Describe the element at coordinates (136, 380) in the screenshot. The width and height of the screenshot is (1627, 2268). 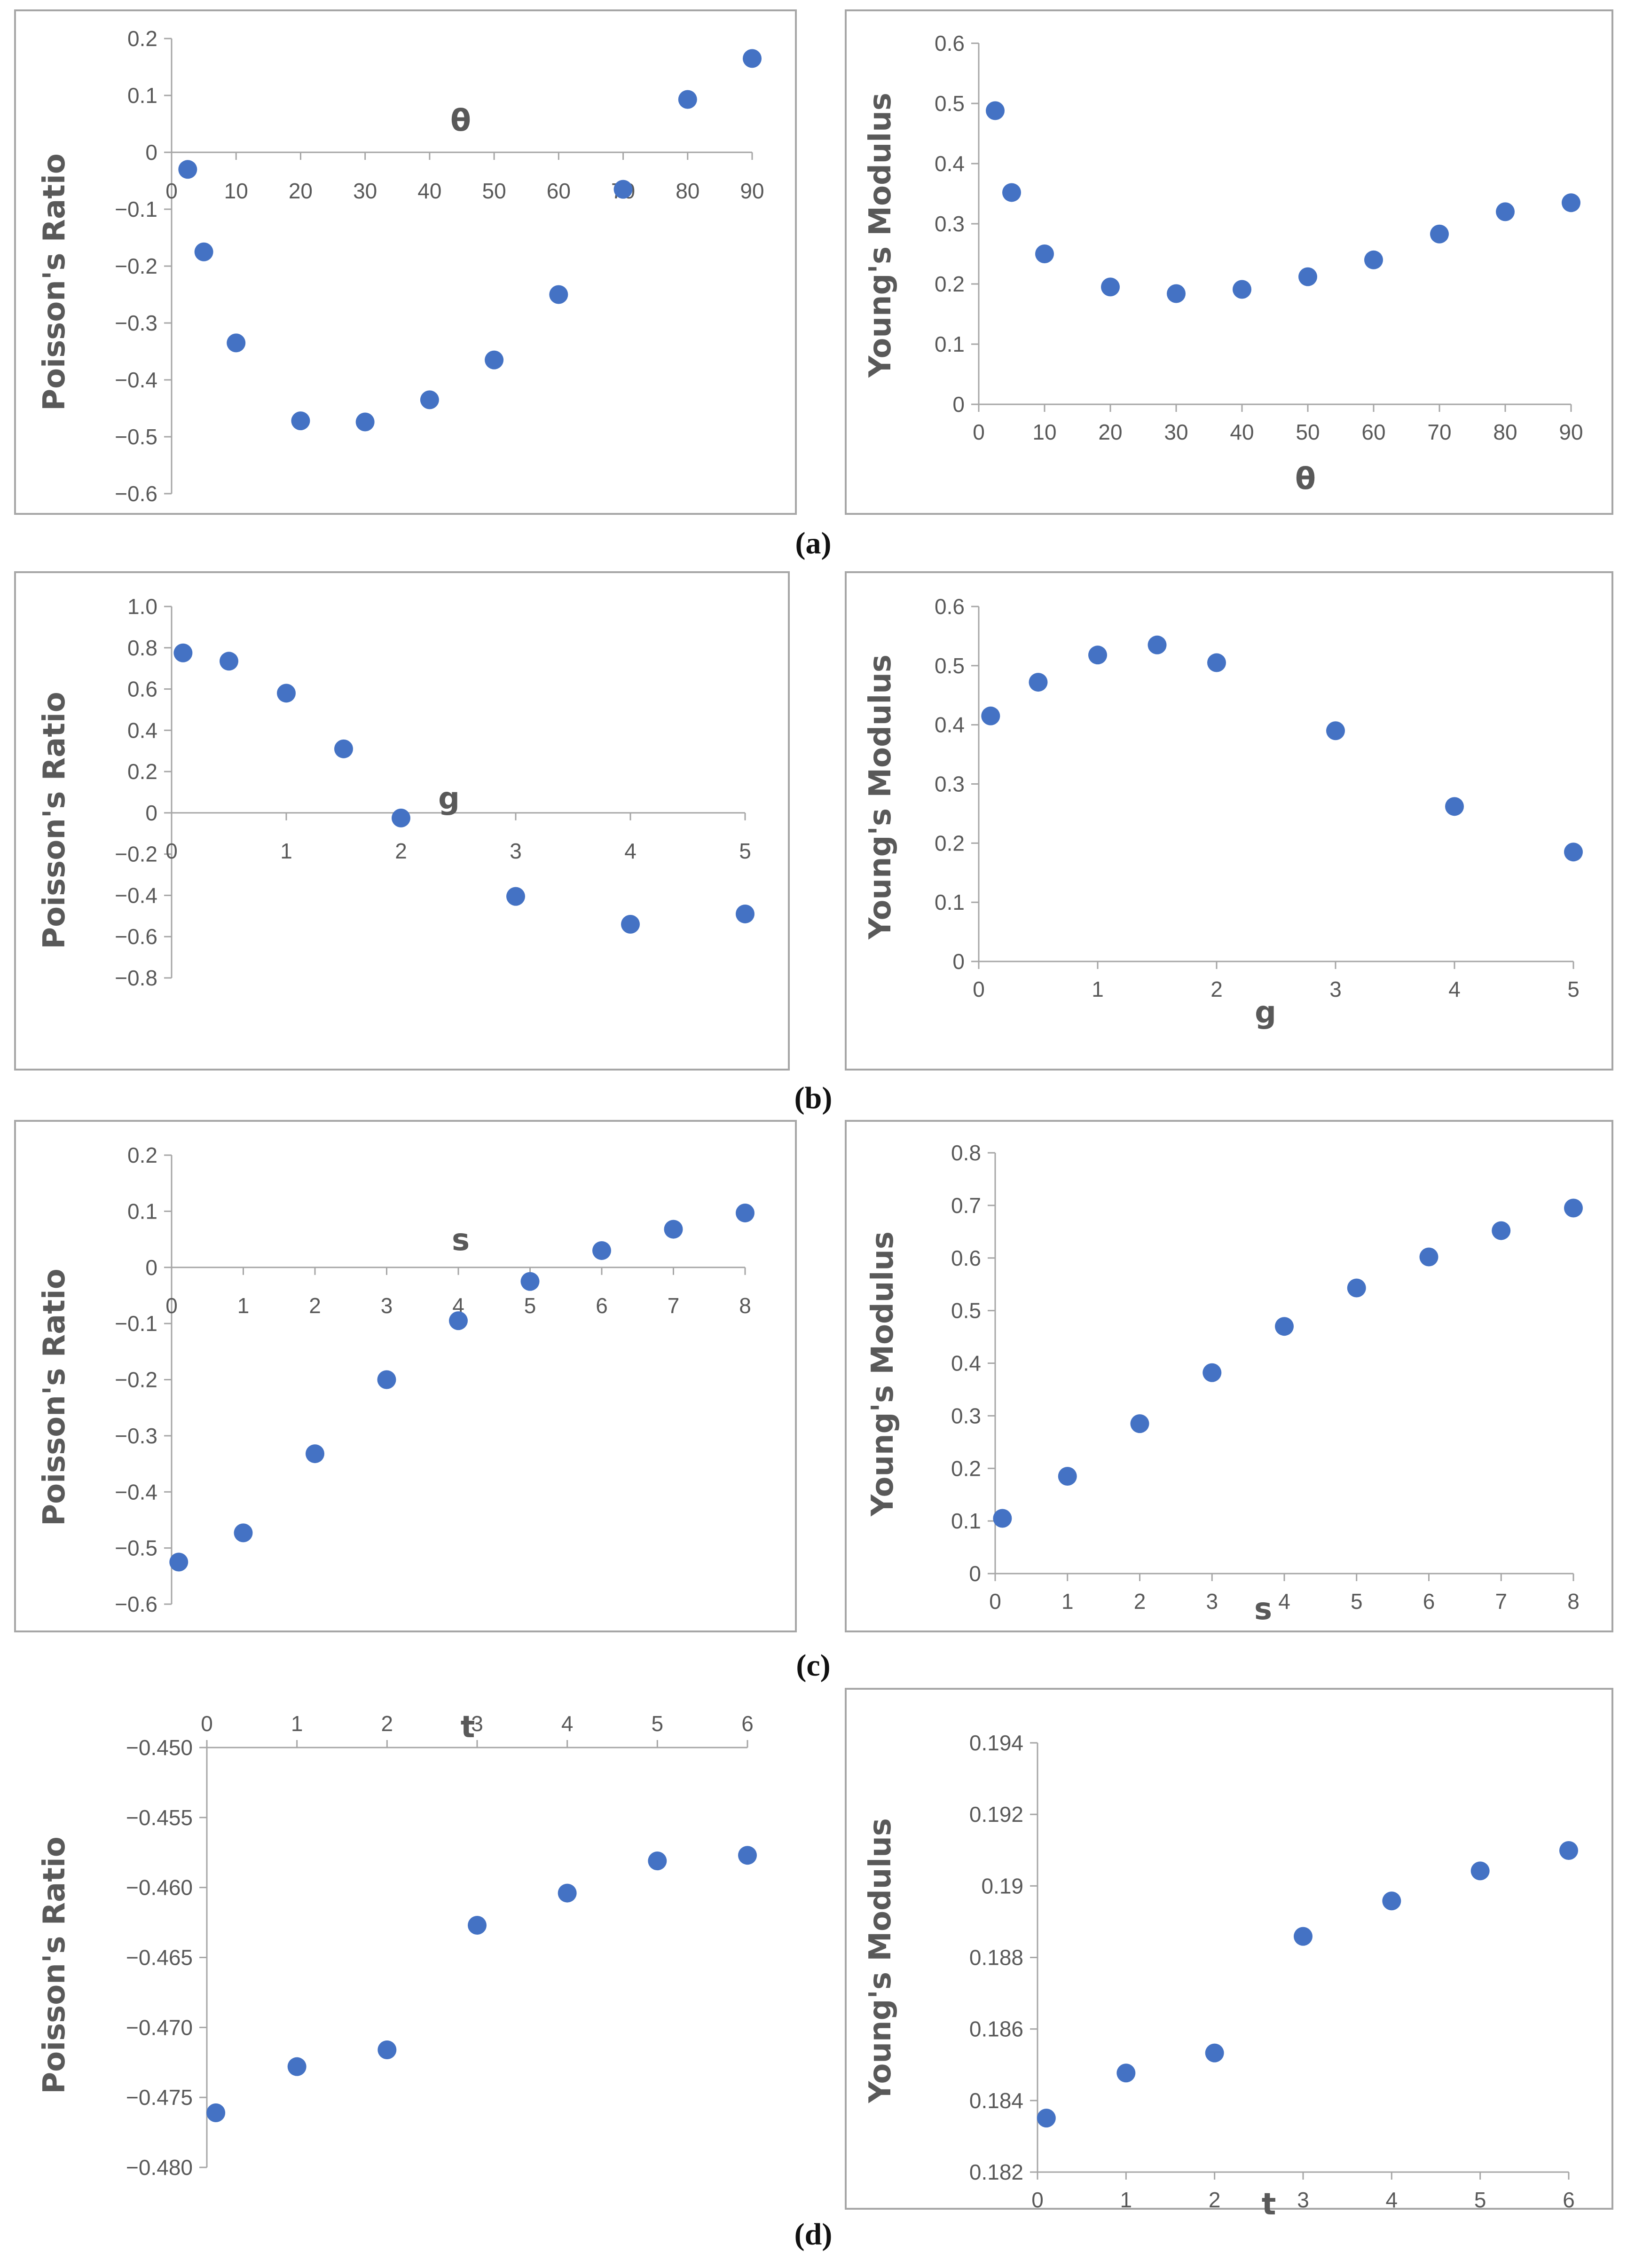
I see `y-tick-label: −0.4` at that location.